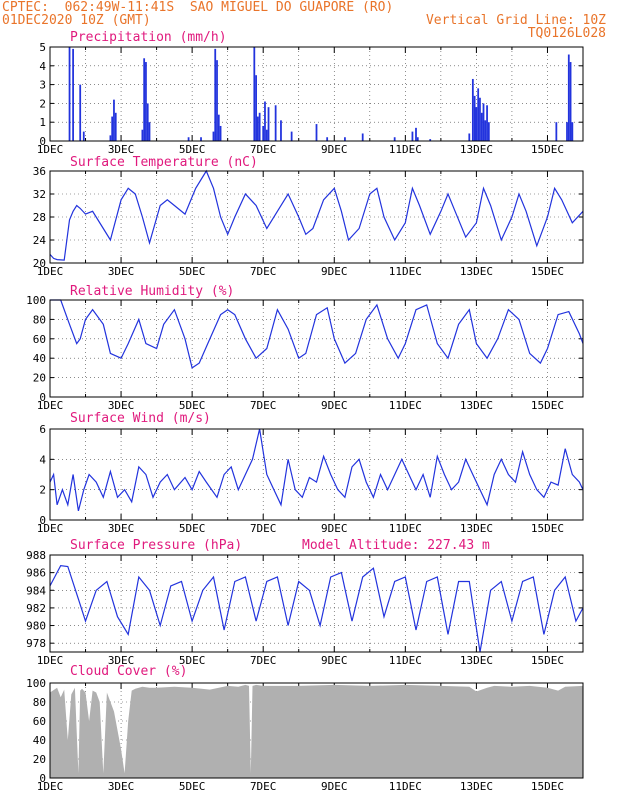 The image size is (618, 800). I want to click on y-tick-label: 36, so click(39, 171).